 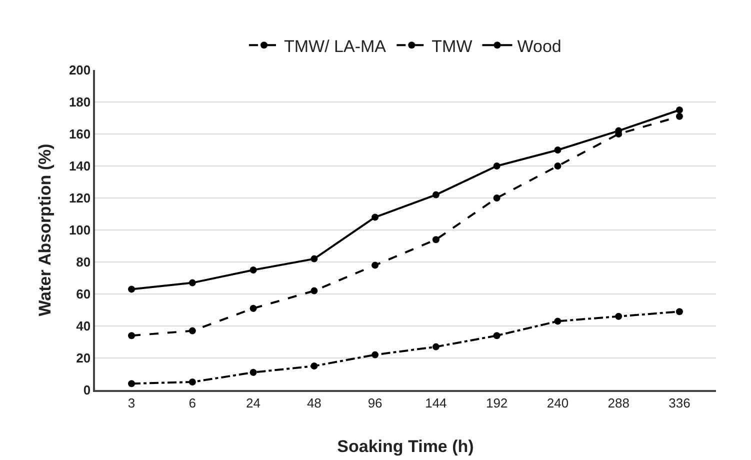 What do you see at coordinates (83, 358) in the screenshot?
I see `y-tick-label: 20` at bounding box center [83, 358].